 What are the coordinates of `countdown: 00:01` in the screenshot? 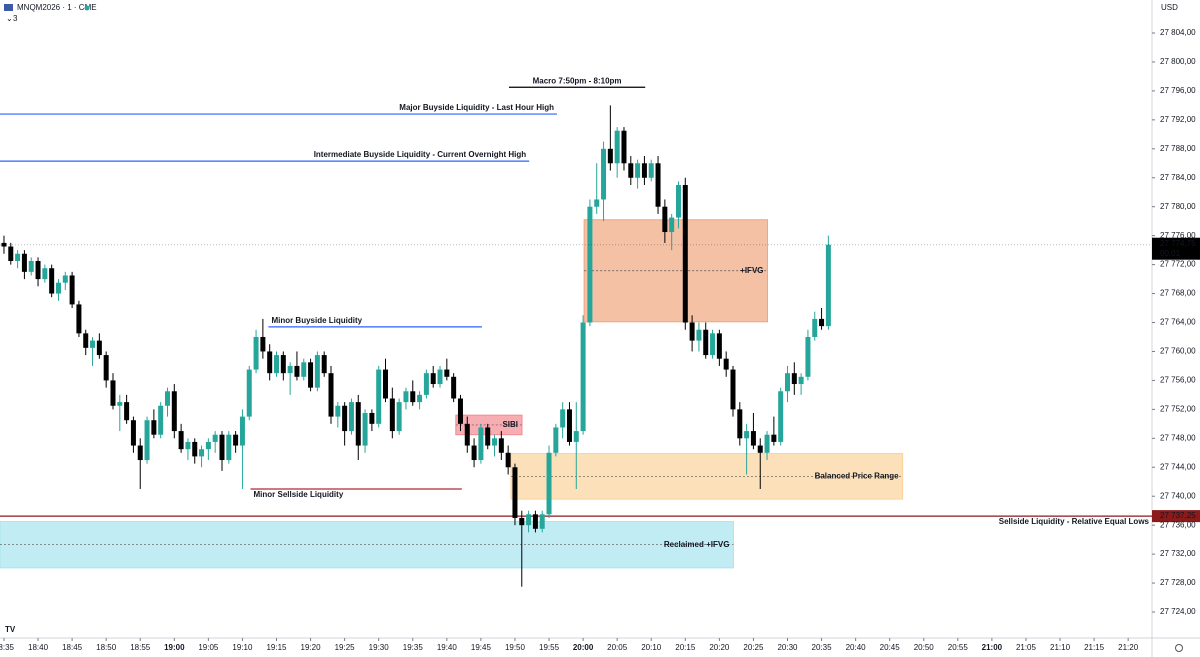 It's located at (1170, 253).